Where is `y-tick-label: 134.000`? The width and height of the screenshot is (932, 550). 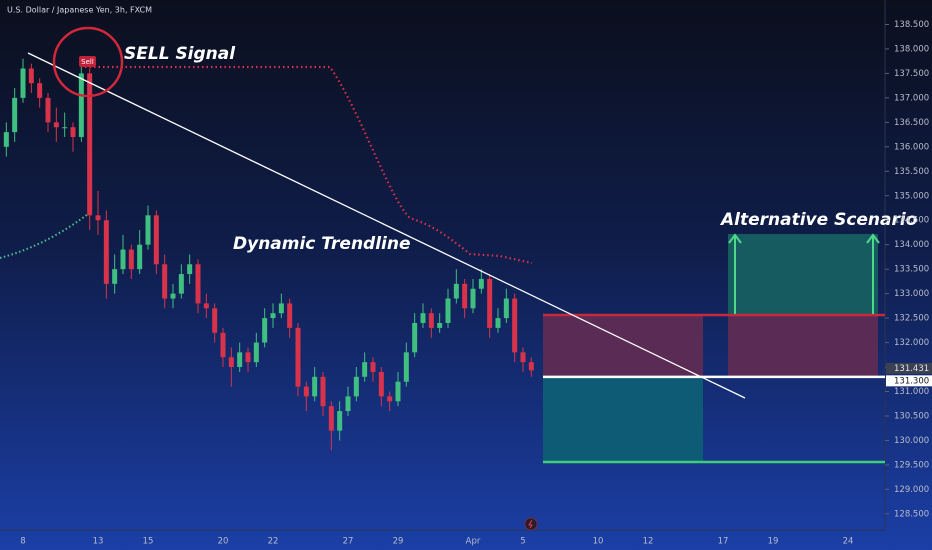 y-tick-label: 134.000 is located at coordinates (911, 245).